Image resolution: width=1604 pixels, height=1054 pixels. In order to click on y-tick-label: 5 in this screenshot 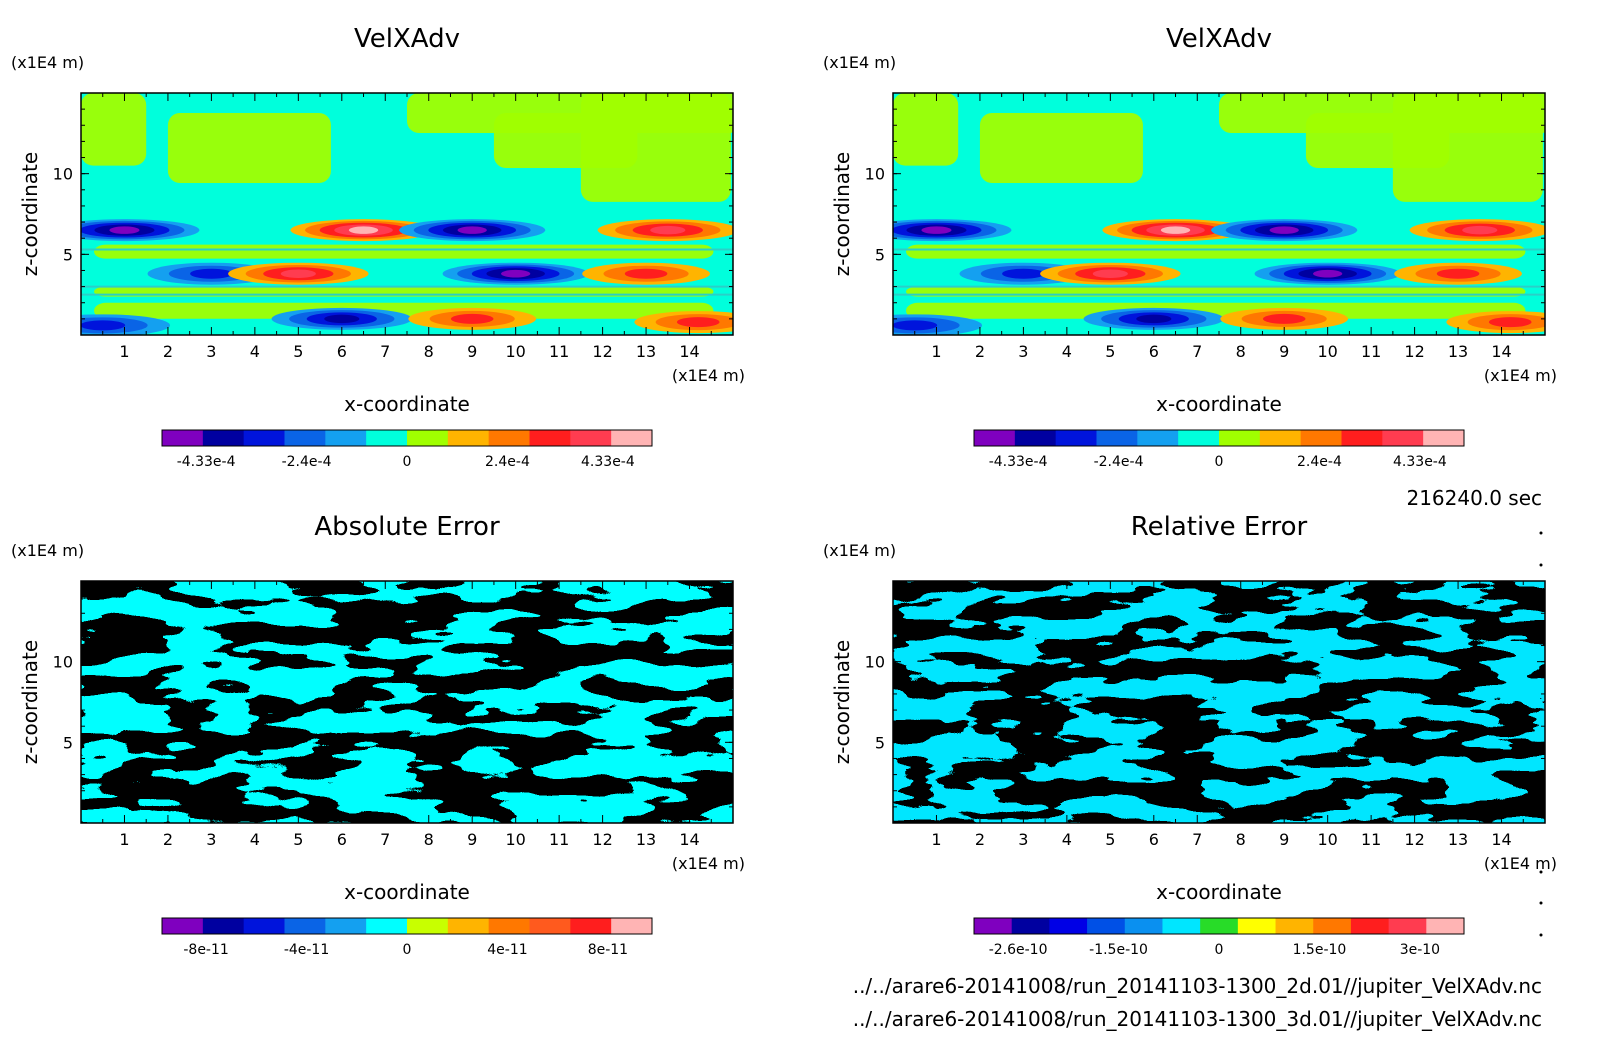, I will do `click(880, 254)`.